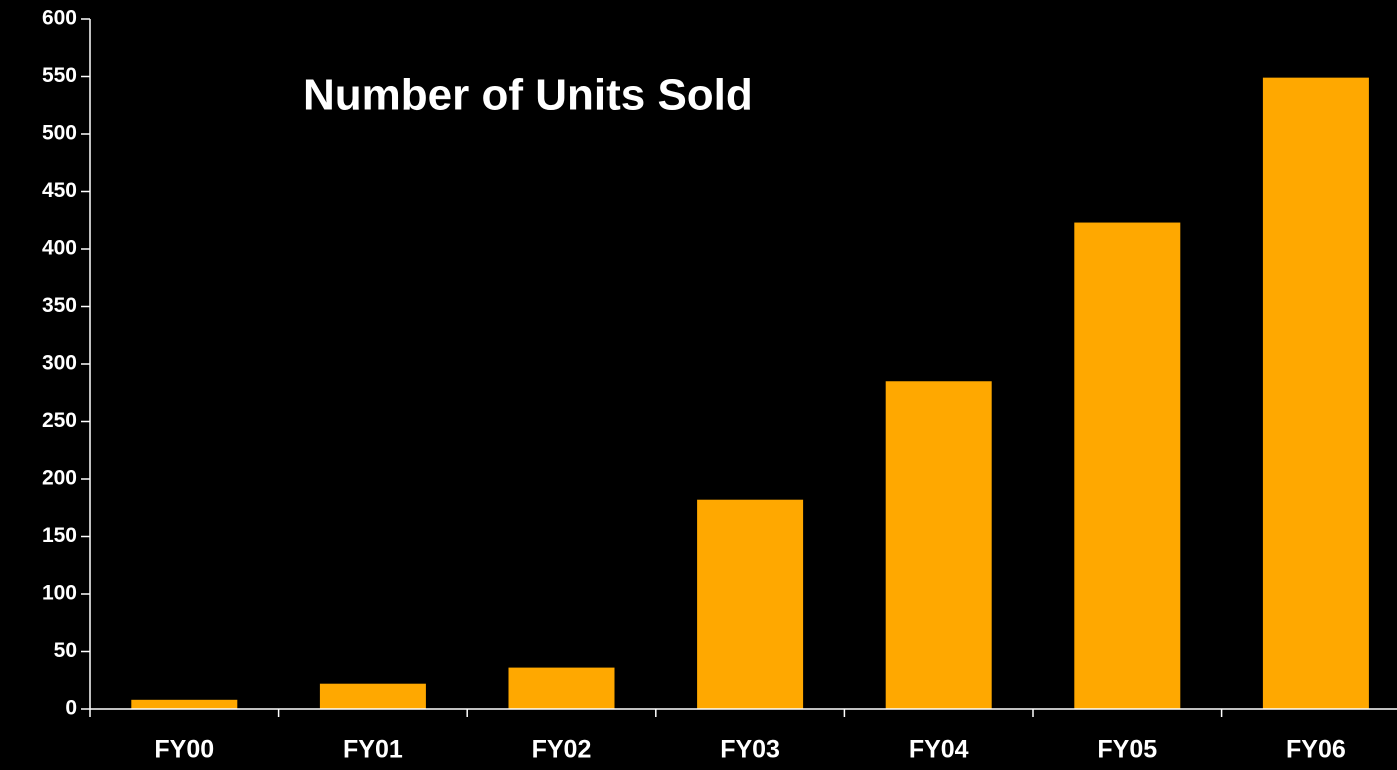 The image size is (1397, 770). I want to click on y-tick-label: 300, so click(59, 363).